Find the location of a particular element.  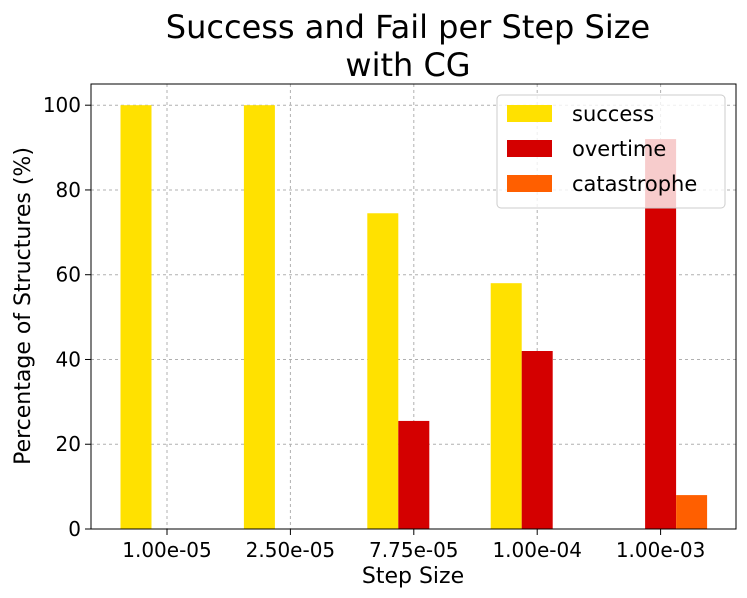

x-tick-label: 1.00e-03 is located at coordinates (661, 550).